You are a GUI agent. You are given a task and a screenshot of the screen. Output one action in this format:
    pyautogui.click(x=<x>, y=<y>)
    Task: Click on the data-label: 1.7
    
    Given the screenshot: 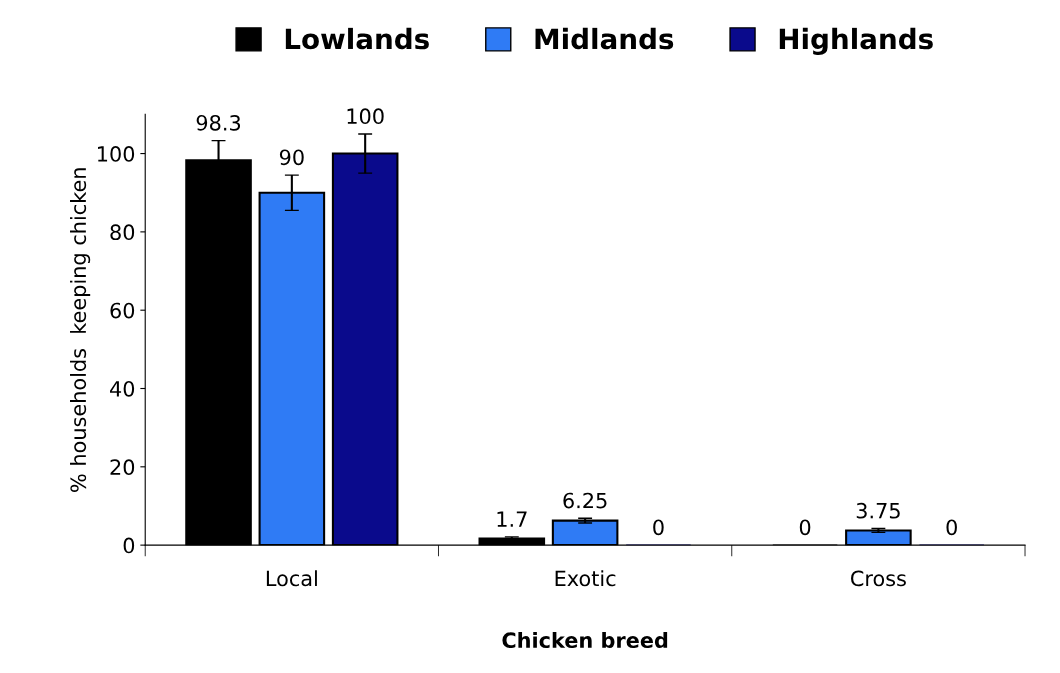 What is the action you would take?
    pyautogui.click(x=512, y=519)
    